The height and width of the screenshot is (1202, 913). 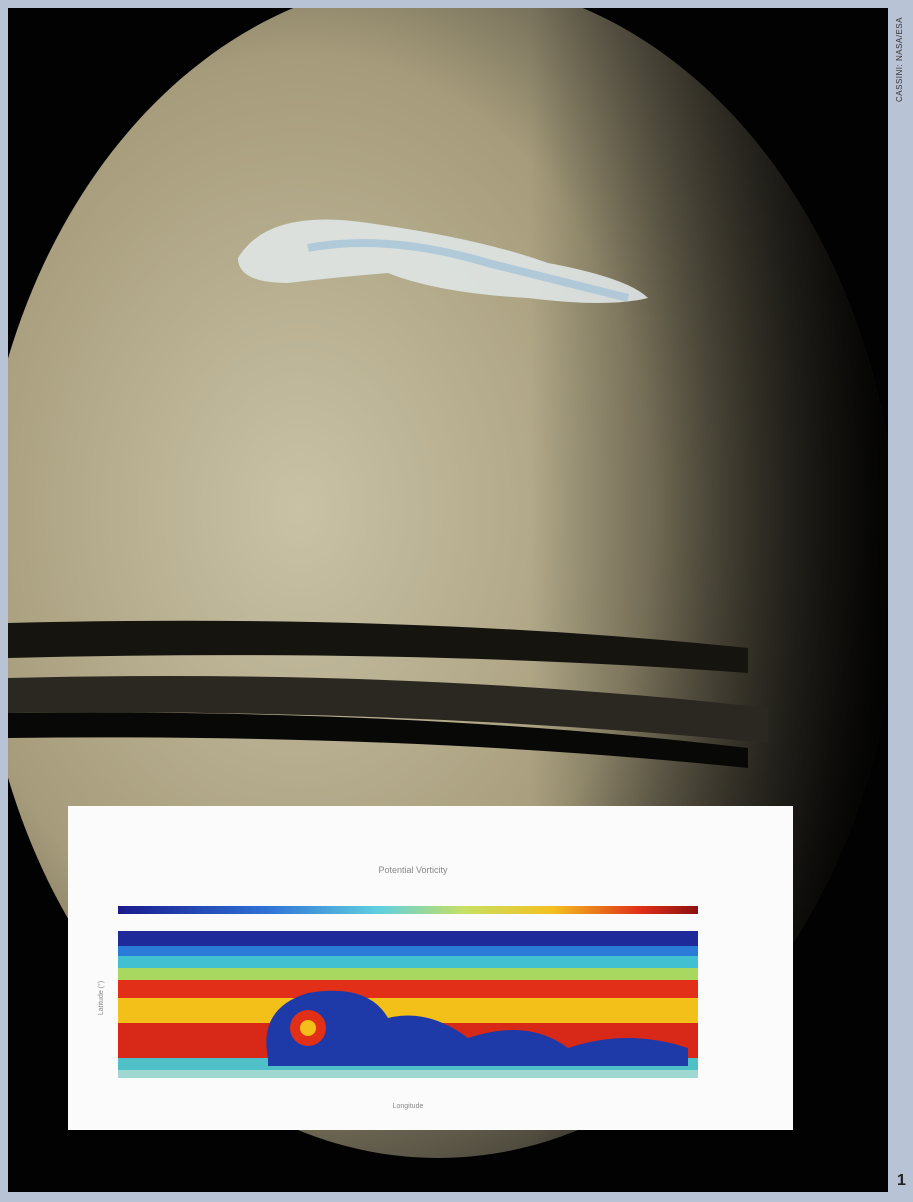 What do you see at coordinates (408, 1106) in the screenshot?
I see `x-axis-label: Longitude` at bounding box center [408, 1106].